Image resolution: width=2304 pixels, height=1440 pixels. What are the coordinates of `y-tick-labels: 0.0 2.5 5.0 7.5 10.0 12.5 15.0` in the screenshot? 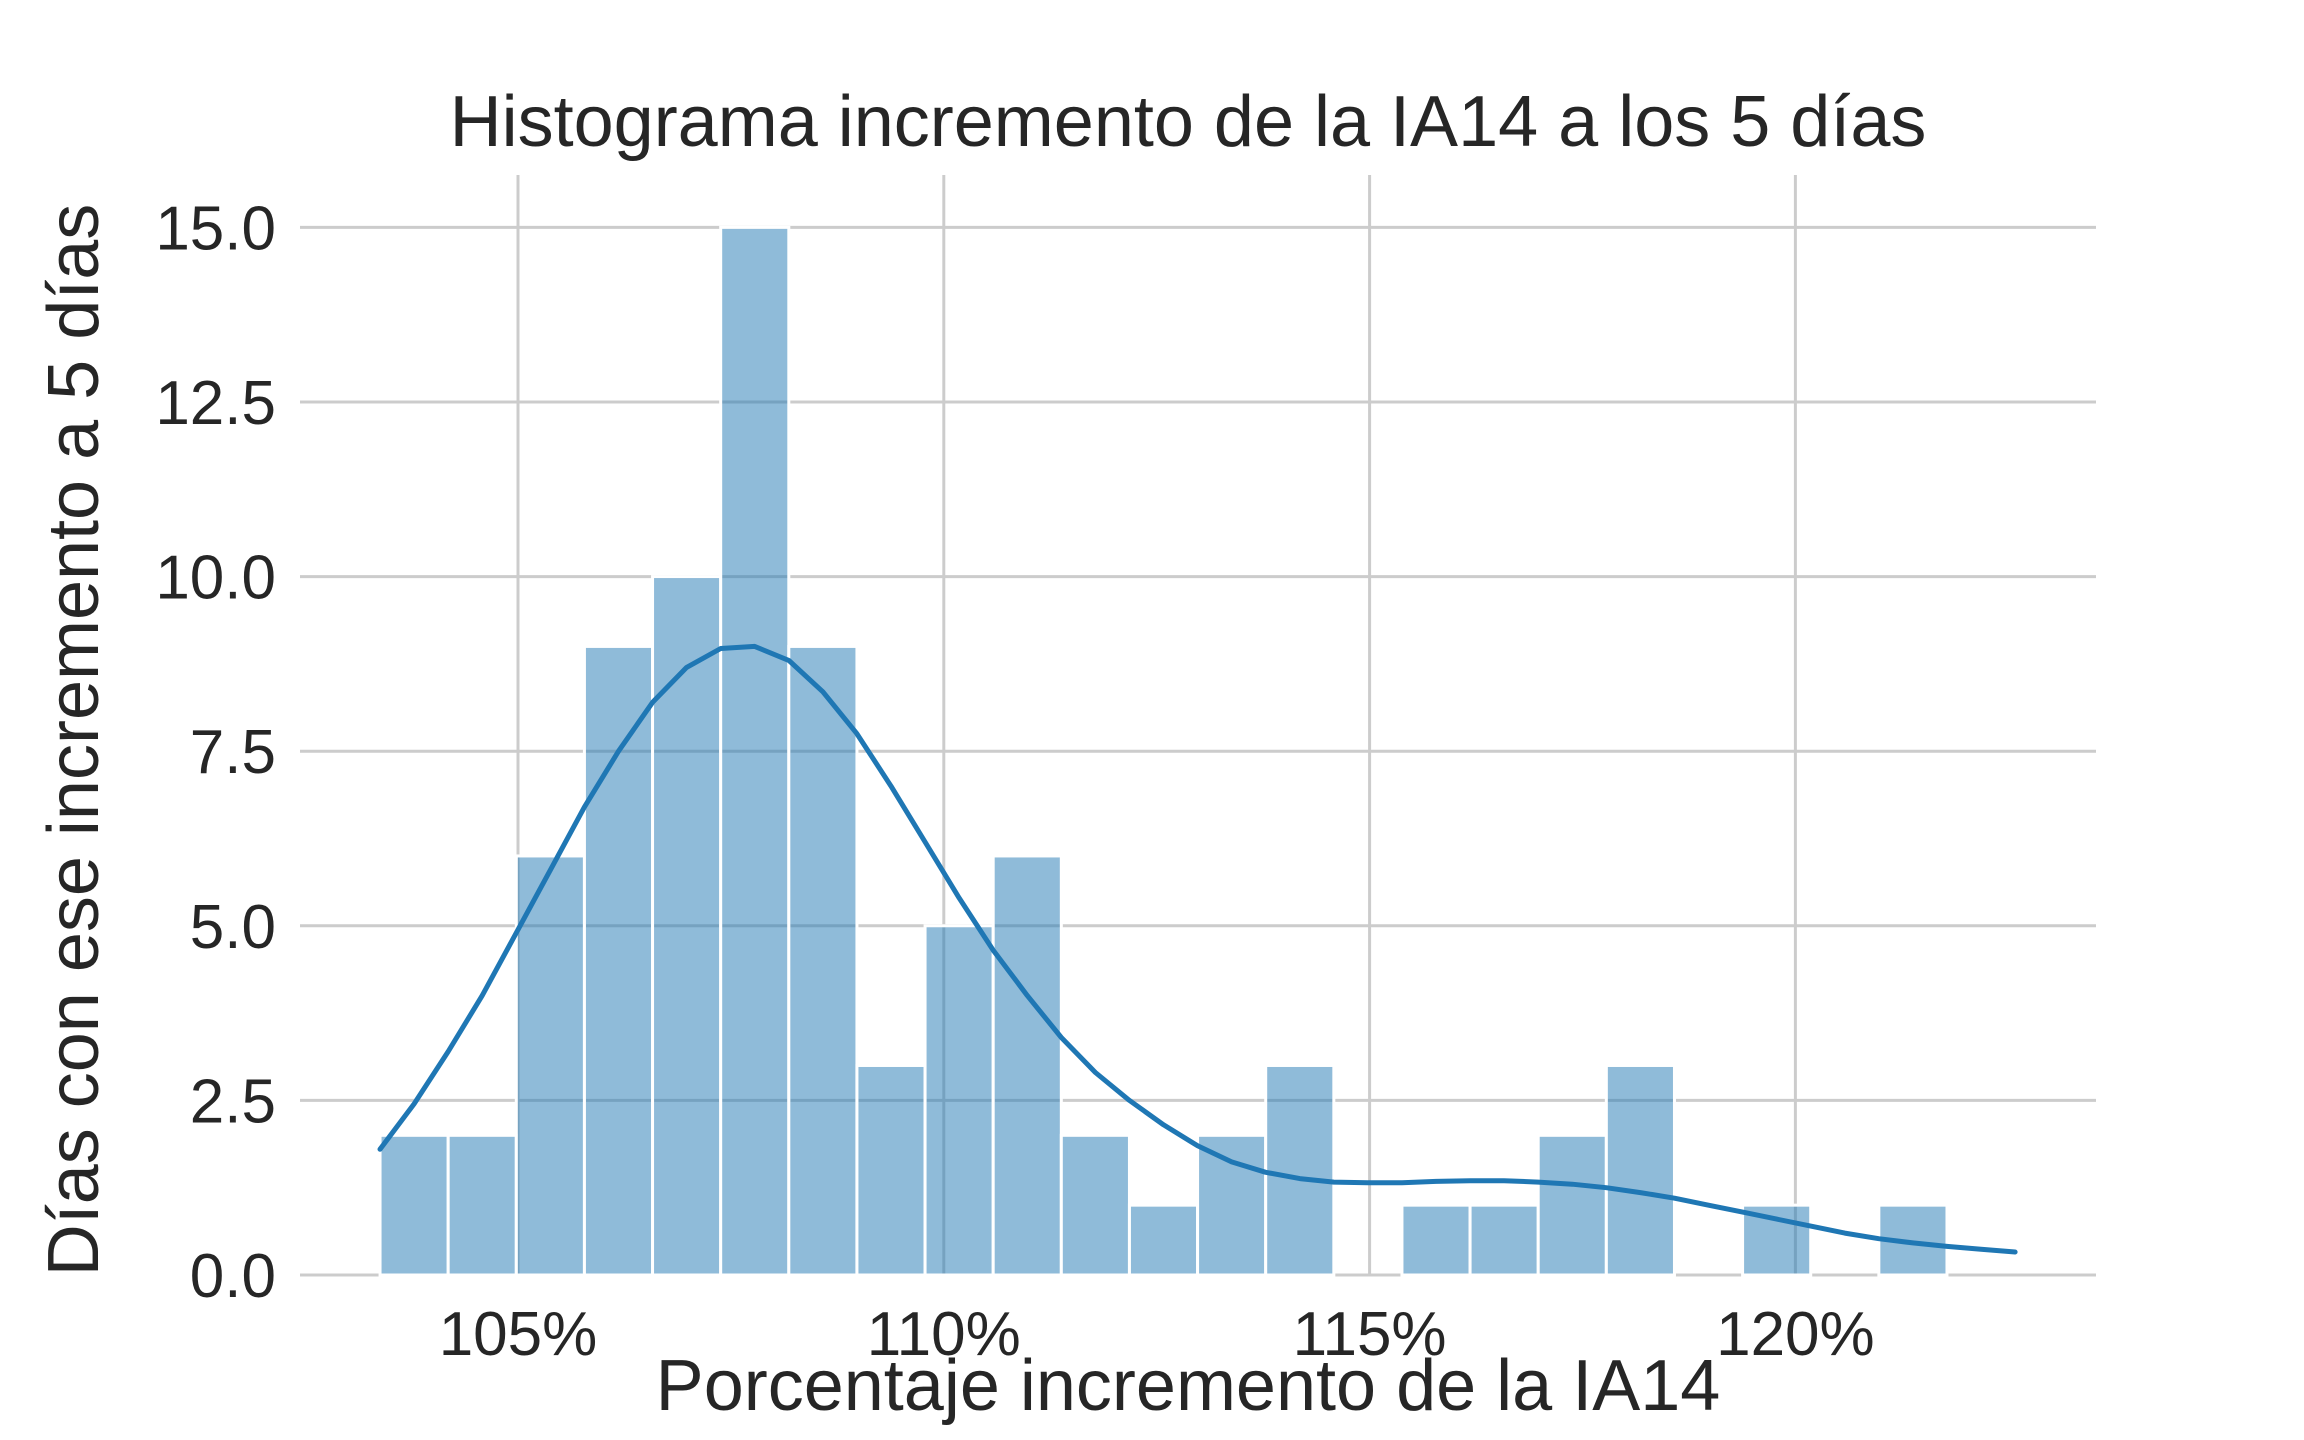 It's located at (215, 752).